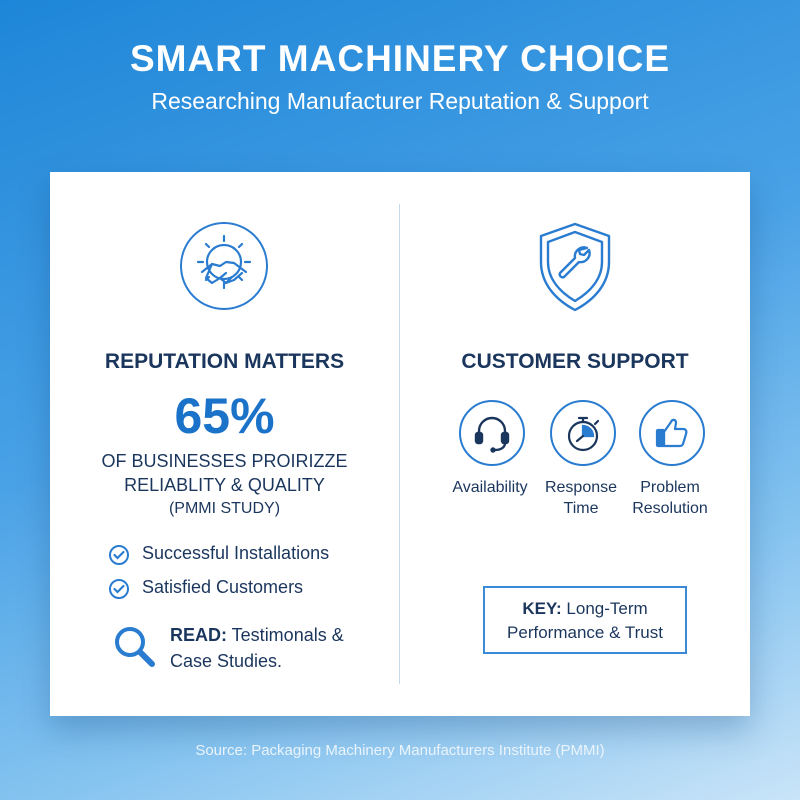 Image resolution: width=800 pixels, height=800 pixels. What do you see at coordinates (575, 361) in the screenshot?
I see `support-title: CUSTOMER SUPPORT` at bounding box center [575, 361].